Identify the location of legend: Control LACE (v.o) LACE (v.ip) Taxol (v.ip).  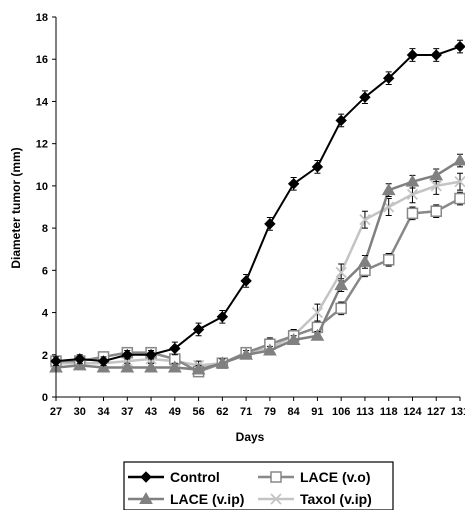
(258, 485).